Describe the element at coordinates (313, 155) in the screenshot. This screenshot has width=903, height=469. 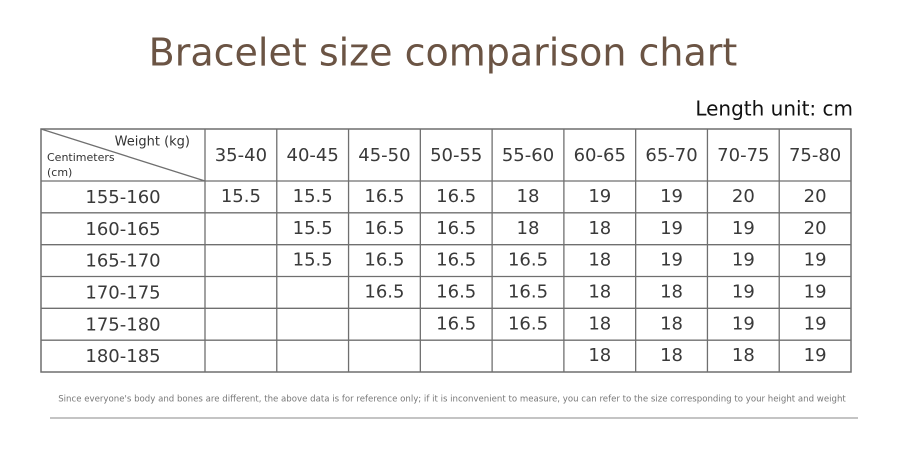
I see `column-header: 40-45` at that location.